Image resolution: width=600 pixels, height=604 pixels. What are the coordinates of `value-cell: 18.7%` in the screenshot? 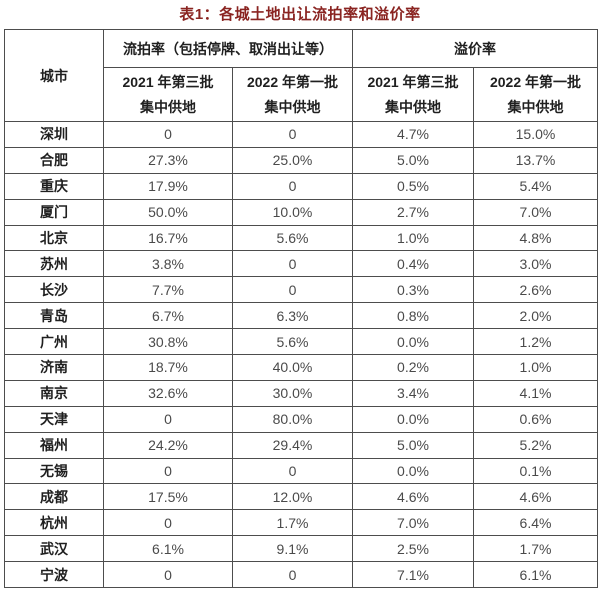 It's located at (168, 367).